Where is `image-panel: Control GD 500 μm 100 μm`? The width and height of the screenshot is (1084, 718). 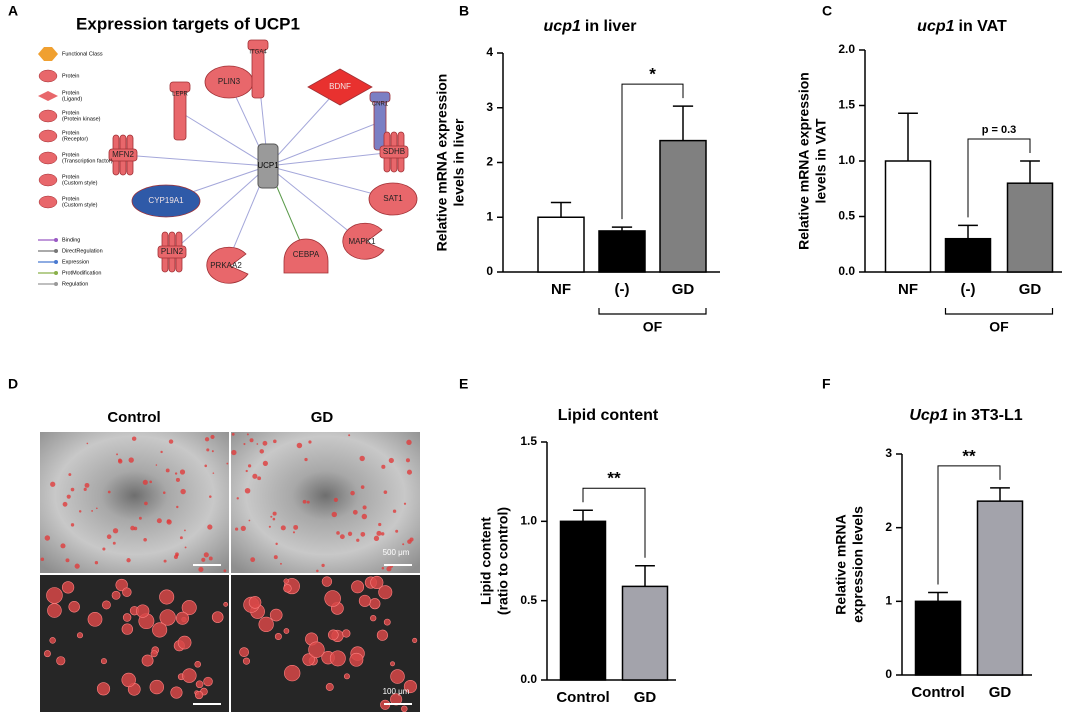 image-panel: Control GD 500 μm 100 μm is located at coordinates (230, 561).